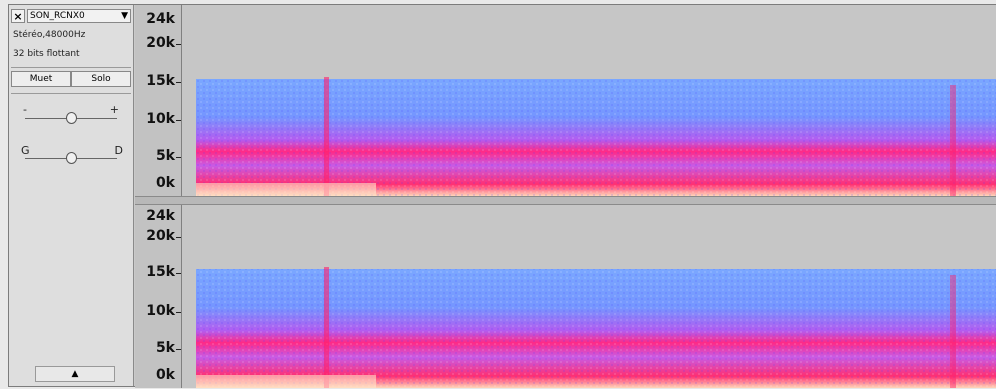 The image size is (996, 389). Describe the element at coordinates (41, 79) in the screenshot. I see `mute-button: Muet` at that location.